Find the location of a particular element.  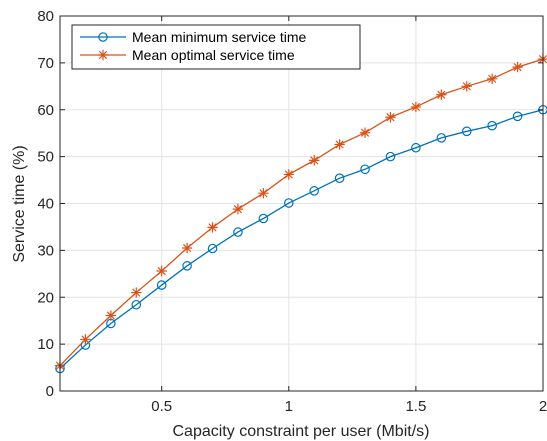

y-tick-label: 70 is located at coordinates (45, 63).